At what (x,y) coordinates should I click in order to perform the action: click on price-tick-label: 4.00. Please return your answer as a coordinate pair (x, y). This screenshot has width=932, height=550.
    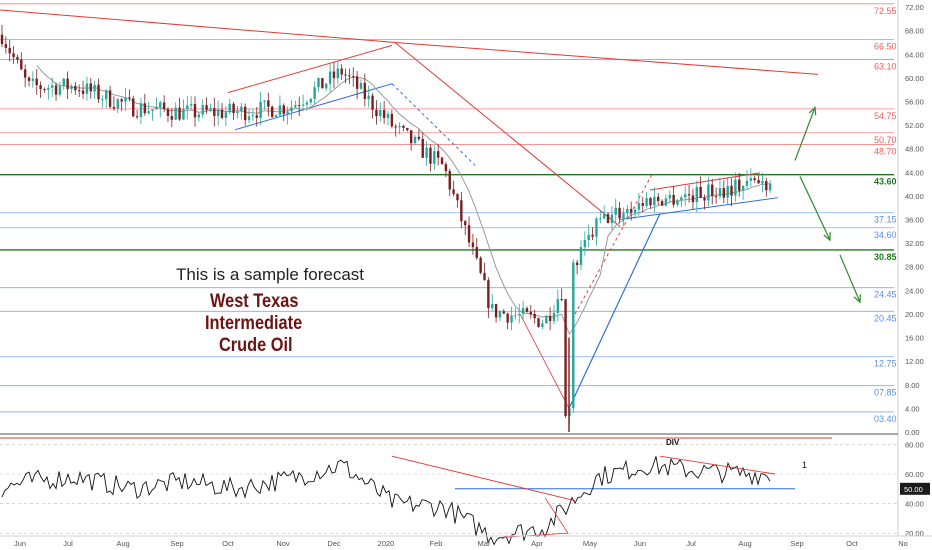
    Looking at the image, I should click on (912, 408).